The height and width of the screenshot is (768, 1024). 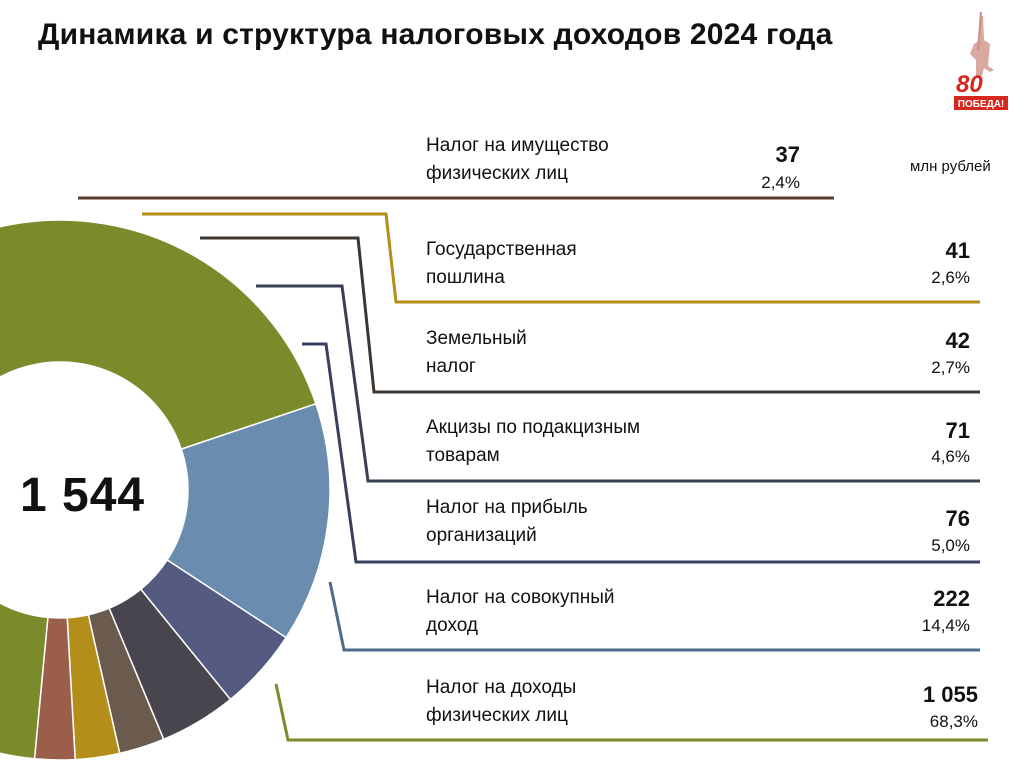 I want to click on legend-percent-1: 2,6%, so click(x=950, y=277).